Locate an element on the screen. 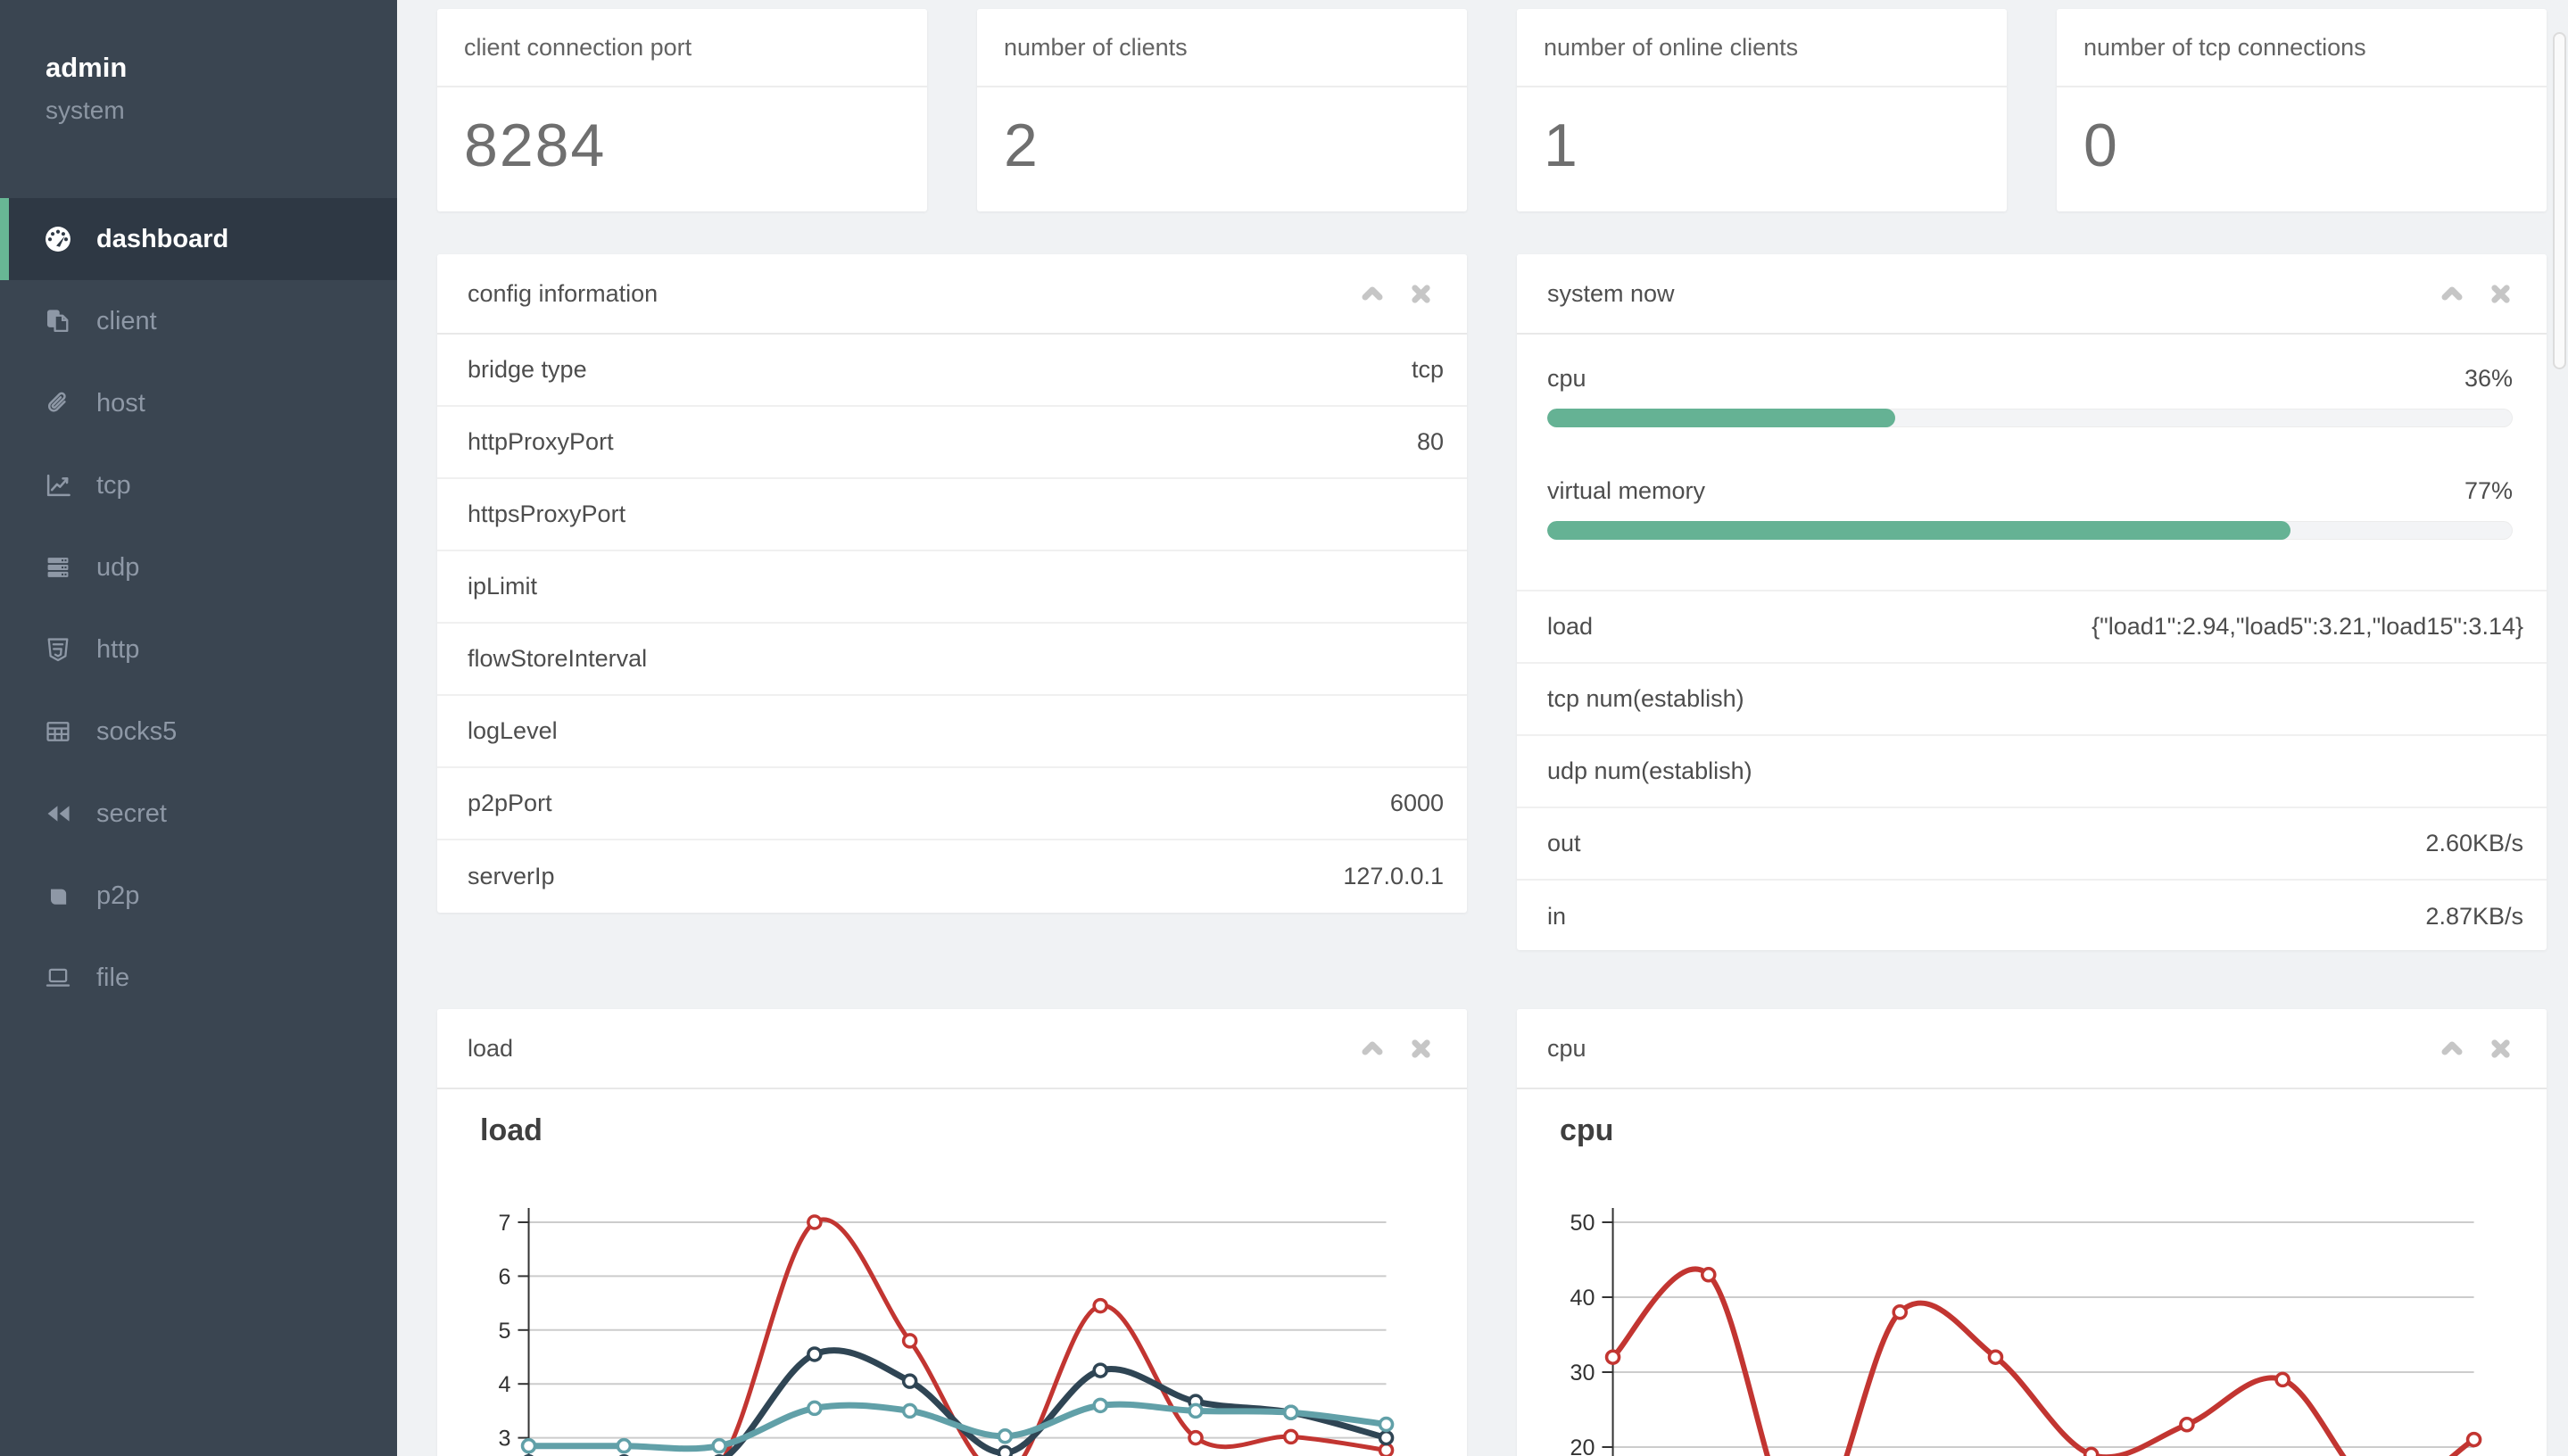 The image size is (2568, 1456). row-label: in is located at coordinates (1557, 916).